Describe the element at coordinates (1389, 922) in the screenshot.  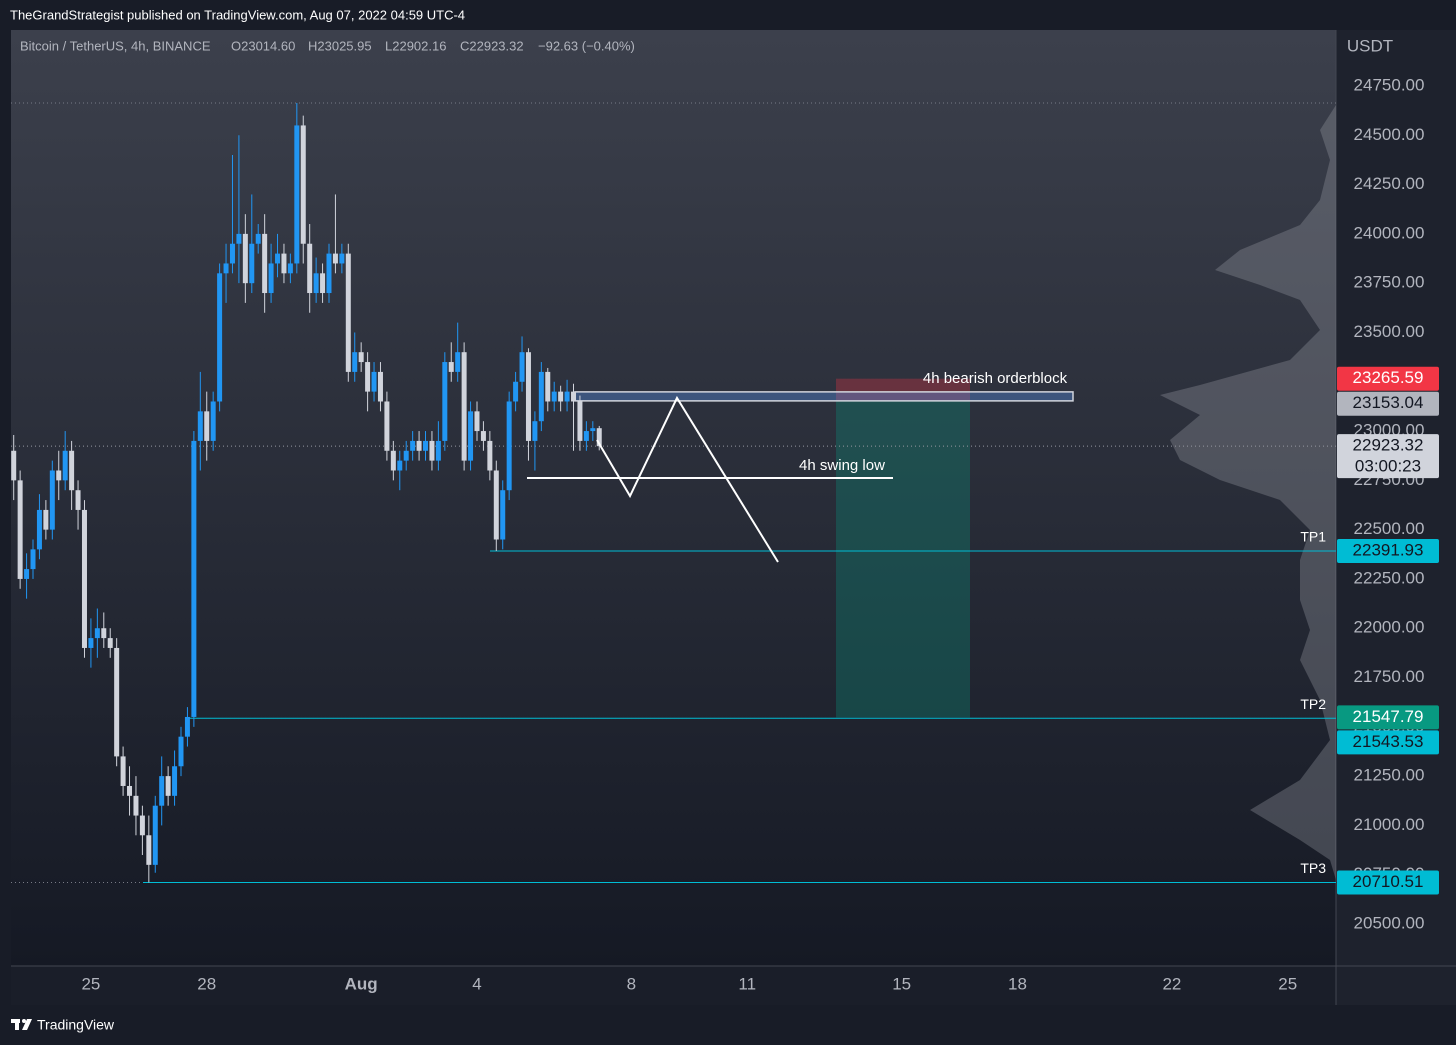
I see `y-tick-label: 20500.00` at that location.